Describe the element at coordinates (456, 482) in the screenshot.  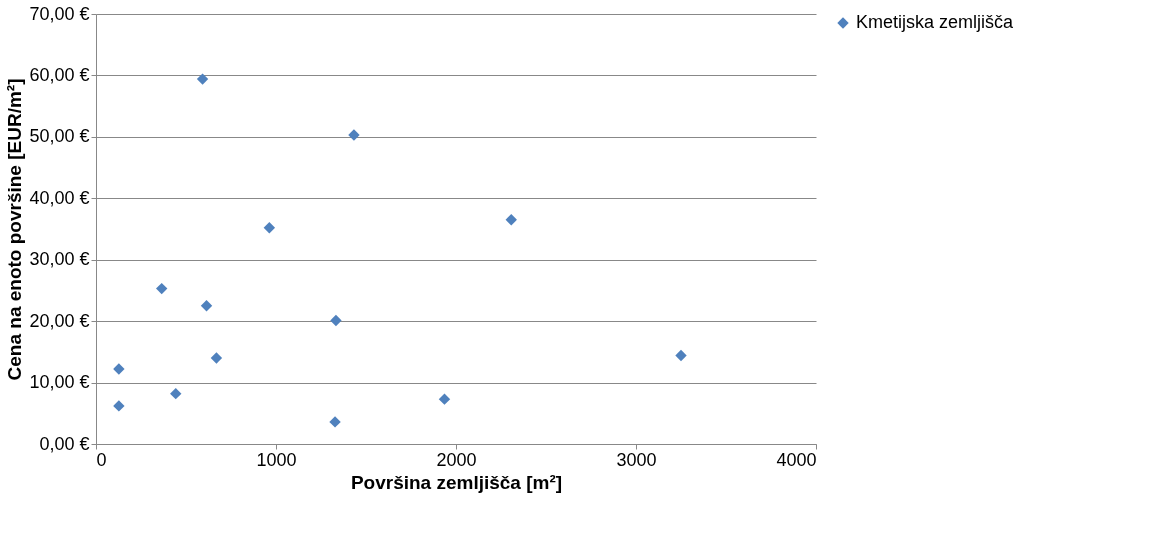
I see `x-axis-title: Površina zemljišča [m²]` at that location.